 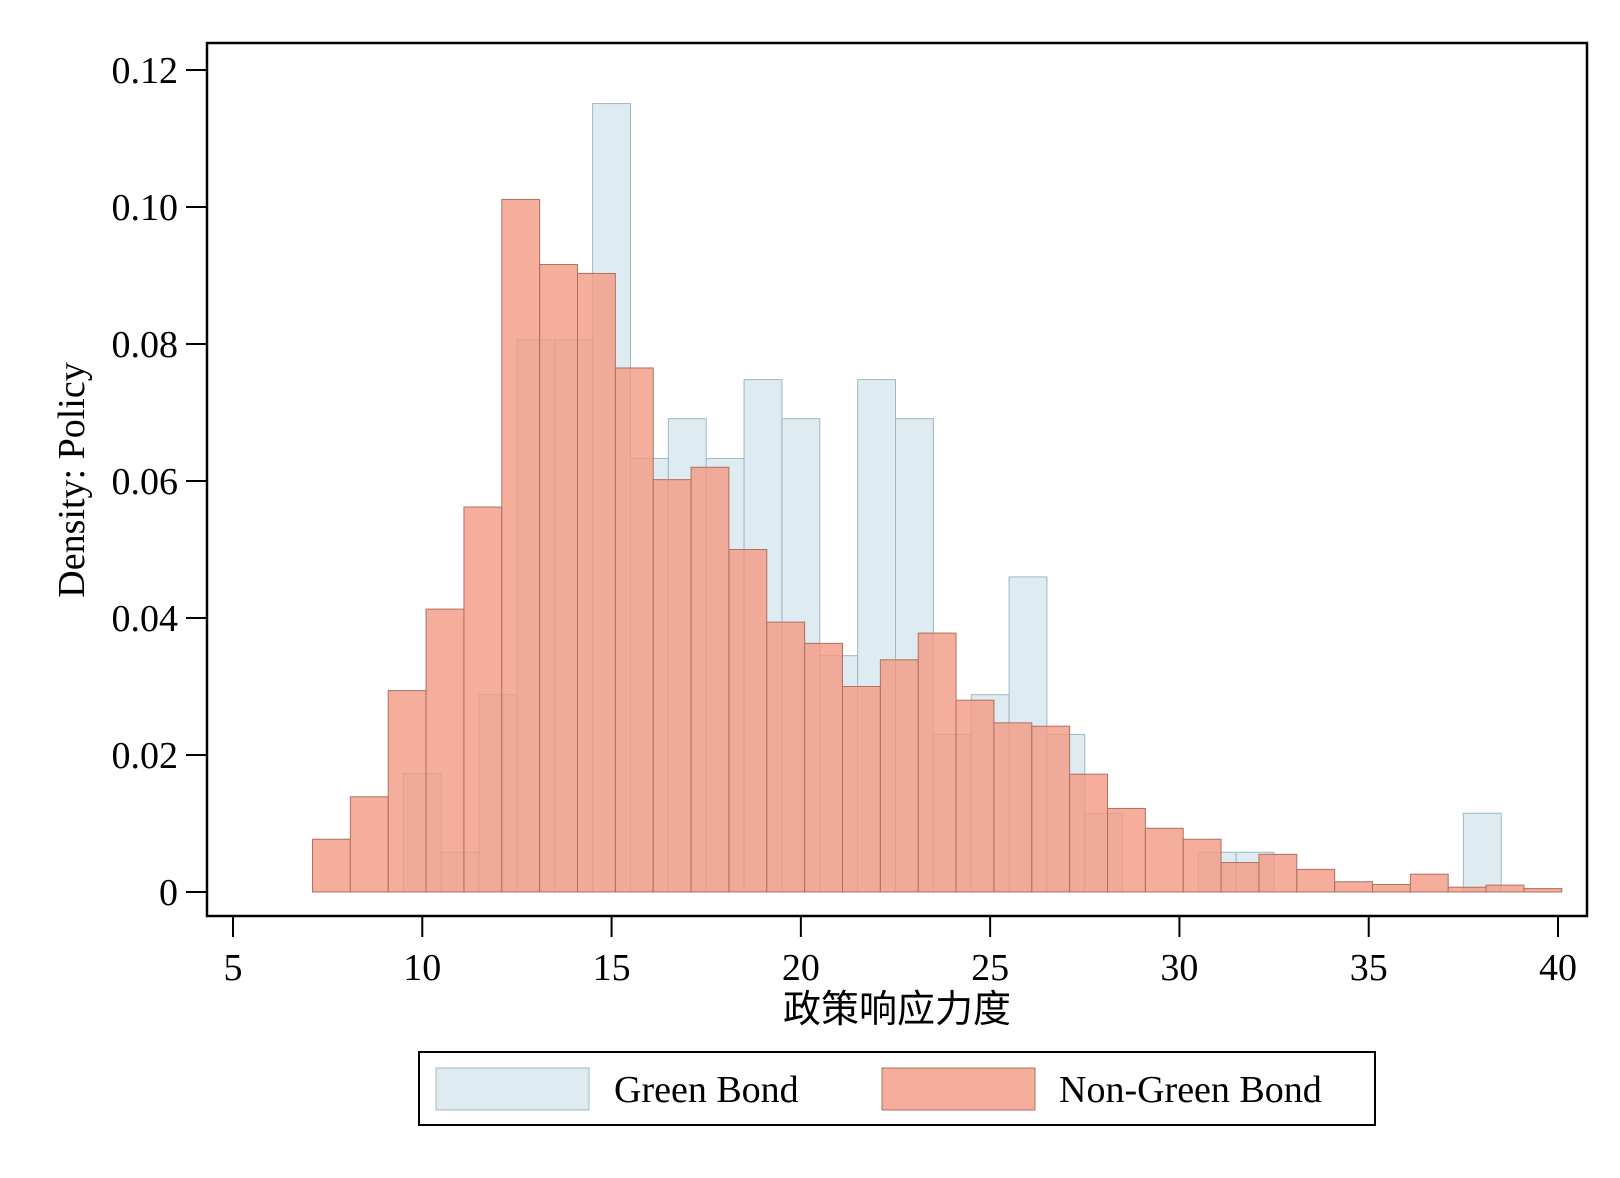 What do you see at coordinates (612, 968) in the screenshot?
I see `x-tick-label: 15` at bounding box center [612, 968].